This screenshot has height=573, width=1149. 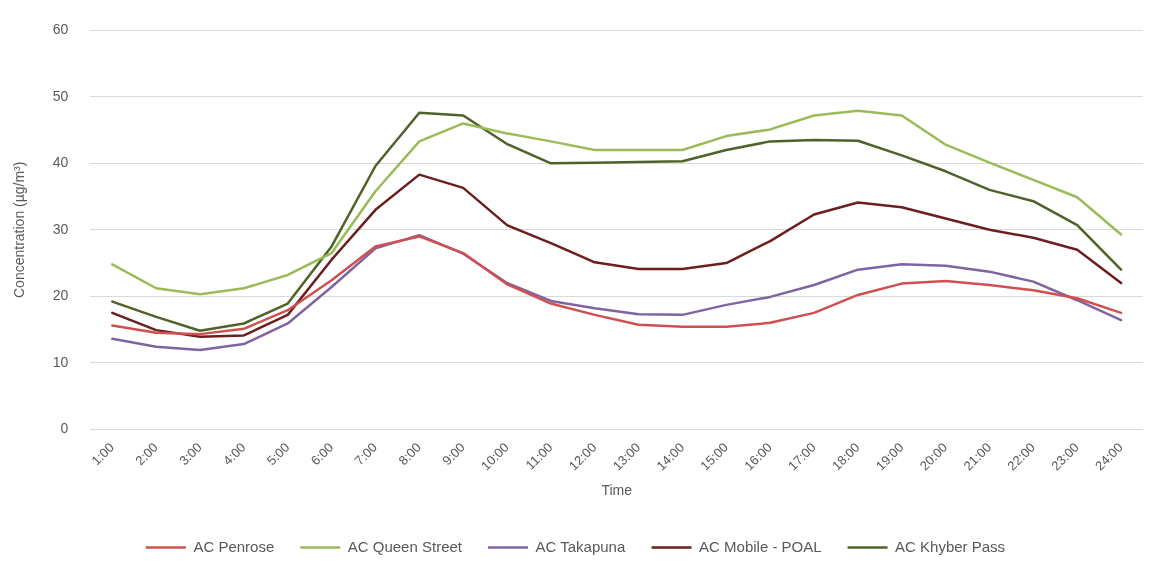 What do you see at coordinates (60, 95) in the screenshot?
I see `y-tick-label: 50` at bounding box center [60, 95].